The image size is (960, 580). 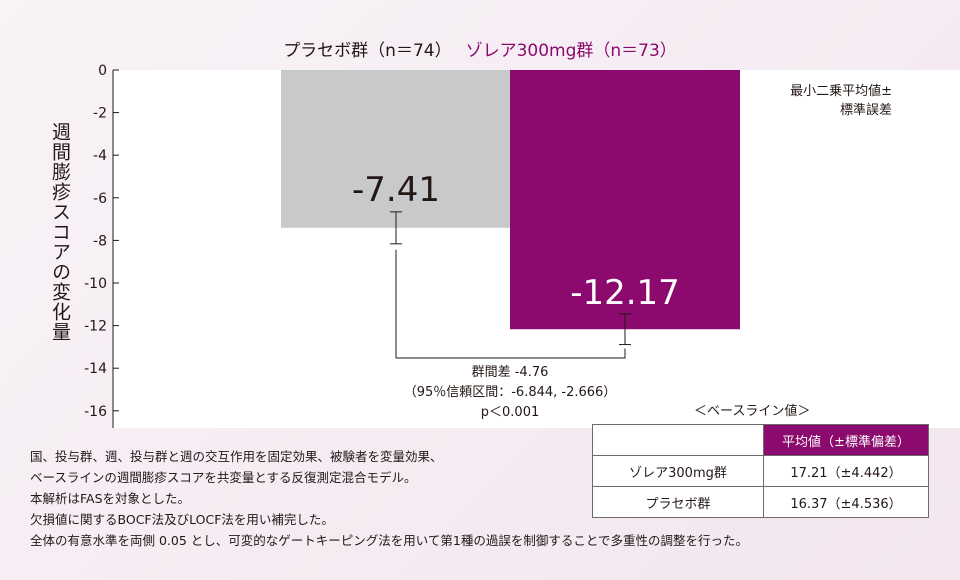 I want to click on stat-note: 最小二乗平均値± 標準誤差, so click(x=841, y=101).